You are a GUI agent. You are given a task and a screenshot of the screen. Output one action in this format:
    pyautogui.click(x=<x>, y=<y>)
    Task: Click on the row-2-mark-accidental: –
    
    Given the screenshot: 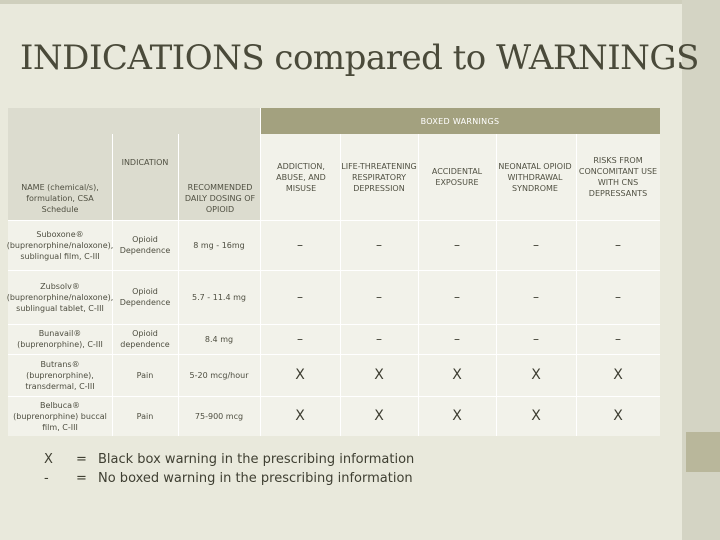 What is the action you would take?
    pyautogui.click(x=457, y=296)
    